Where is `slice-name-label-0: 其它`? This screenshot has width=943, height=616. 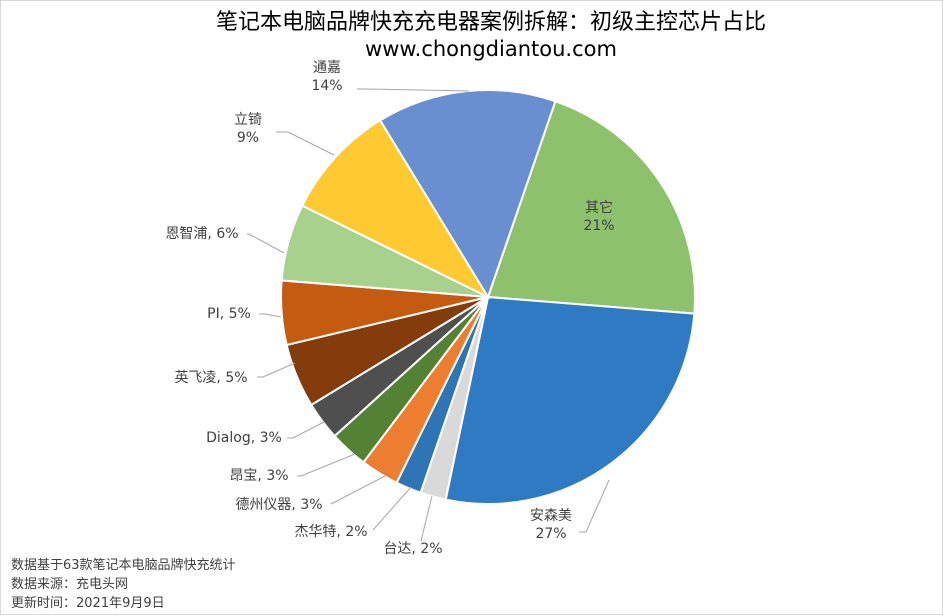
slice-name-label-0: 其它 is located at coordinates (599, 207).